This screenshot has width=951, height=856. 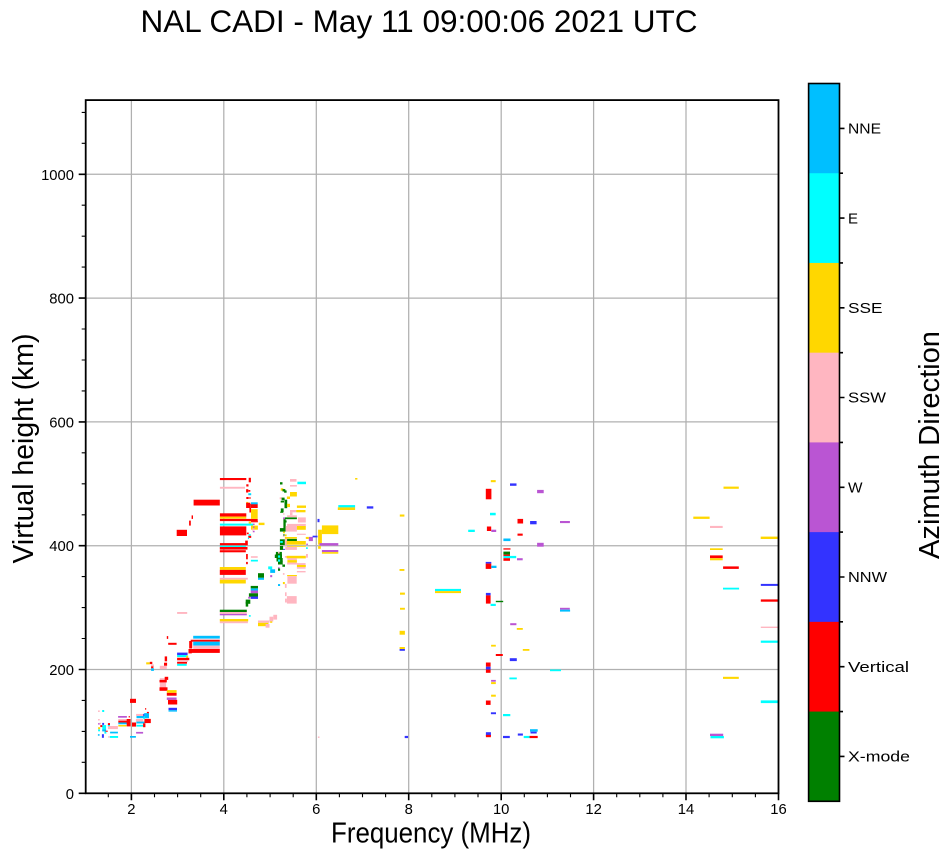 What do you see at coordinates (61, 423) in the screenshot?
I see `svg-text: 600` at bounding box center [61, 423].